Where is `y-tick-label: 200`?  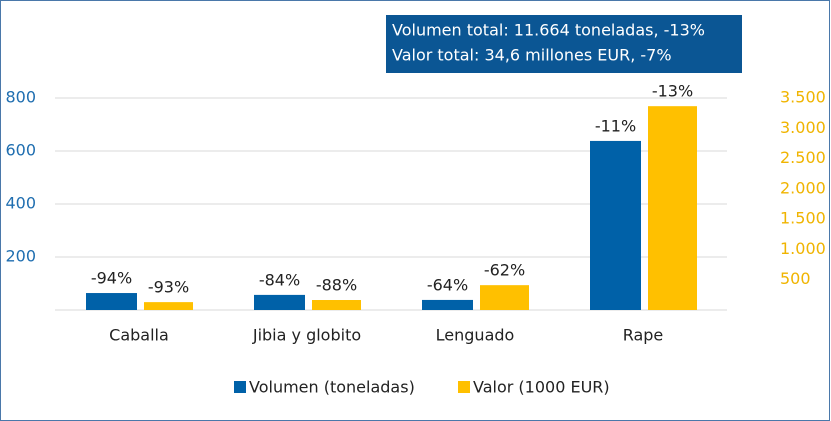
y-tick-label: 200 is located at coordinates (20, 256).